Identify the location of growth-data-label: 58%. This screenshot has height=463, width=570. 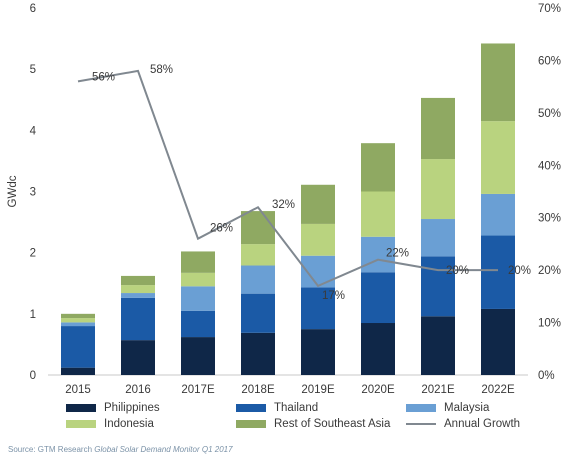
(161, 70).